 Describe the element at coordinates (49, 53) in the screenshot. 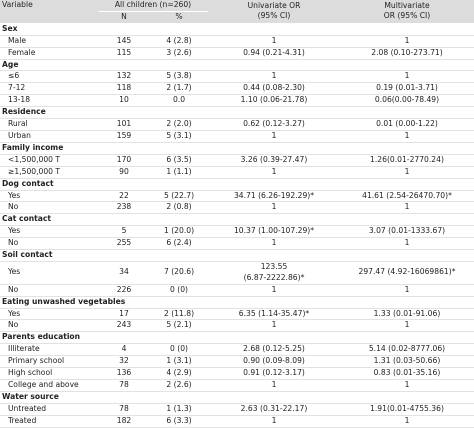

I see `row-label: Female` at that location.